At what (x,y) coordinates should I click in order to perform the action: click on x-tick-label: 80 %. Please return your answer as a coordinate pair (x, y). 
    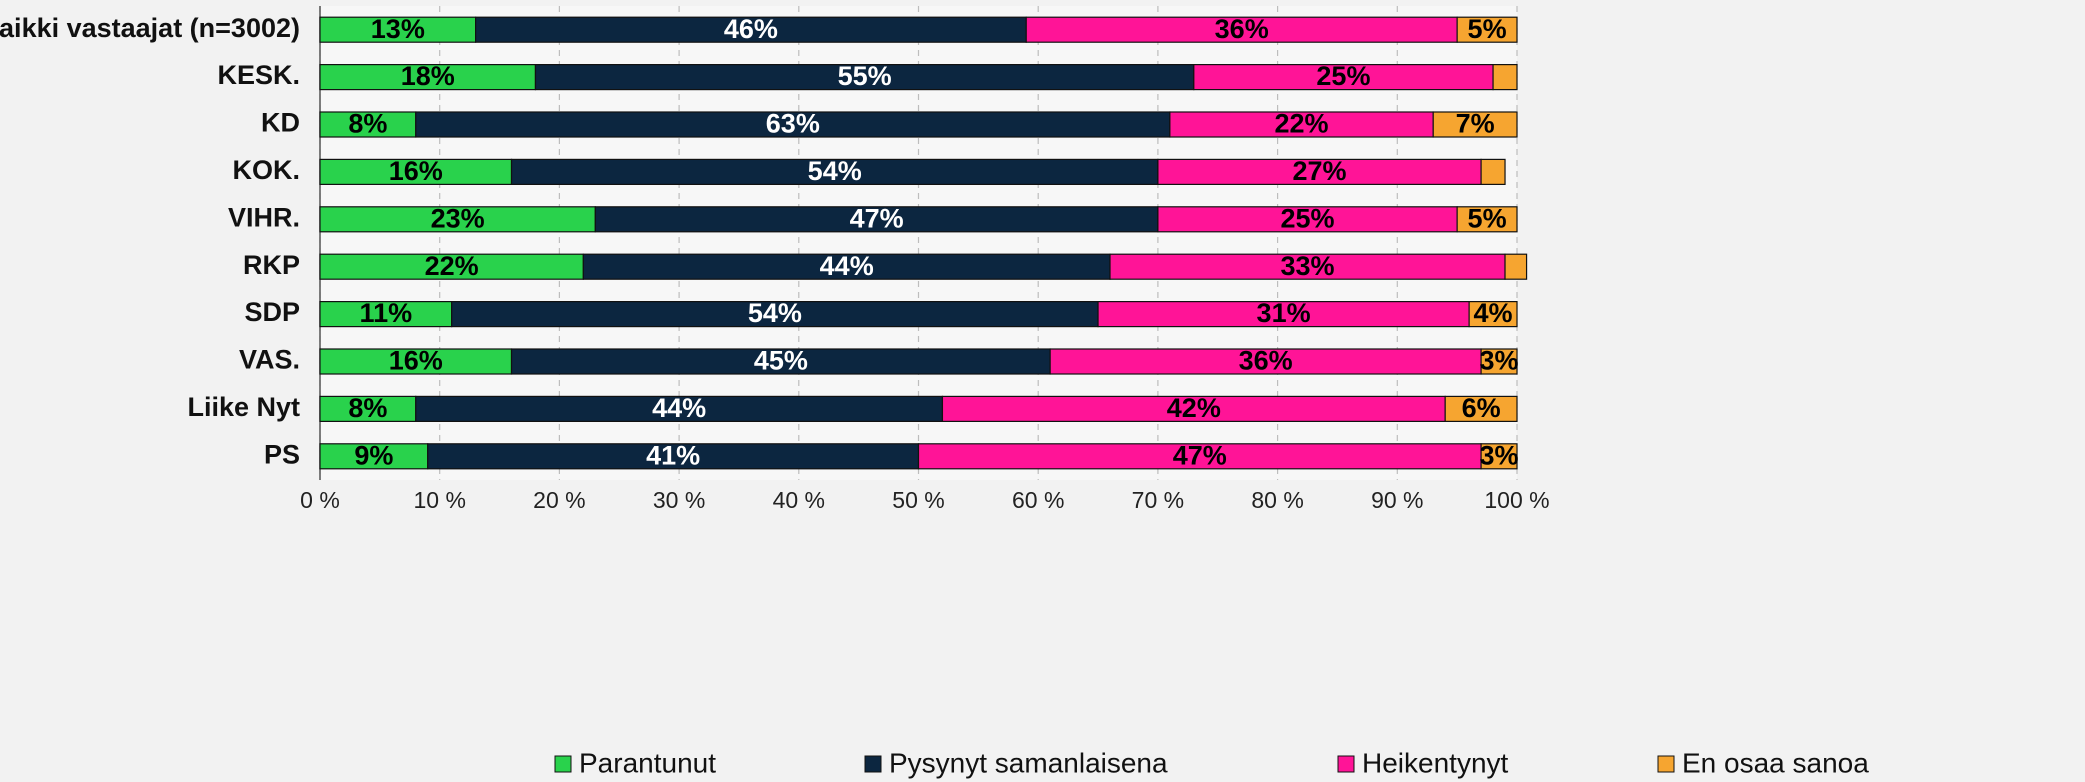
    Looking at the image, I should click on (1277, 500).